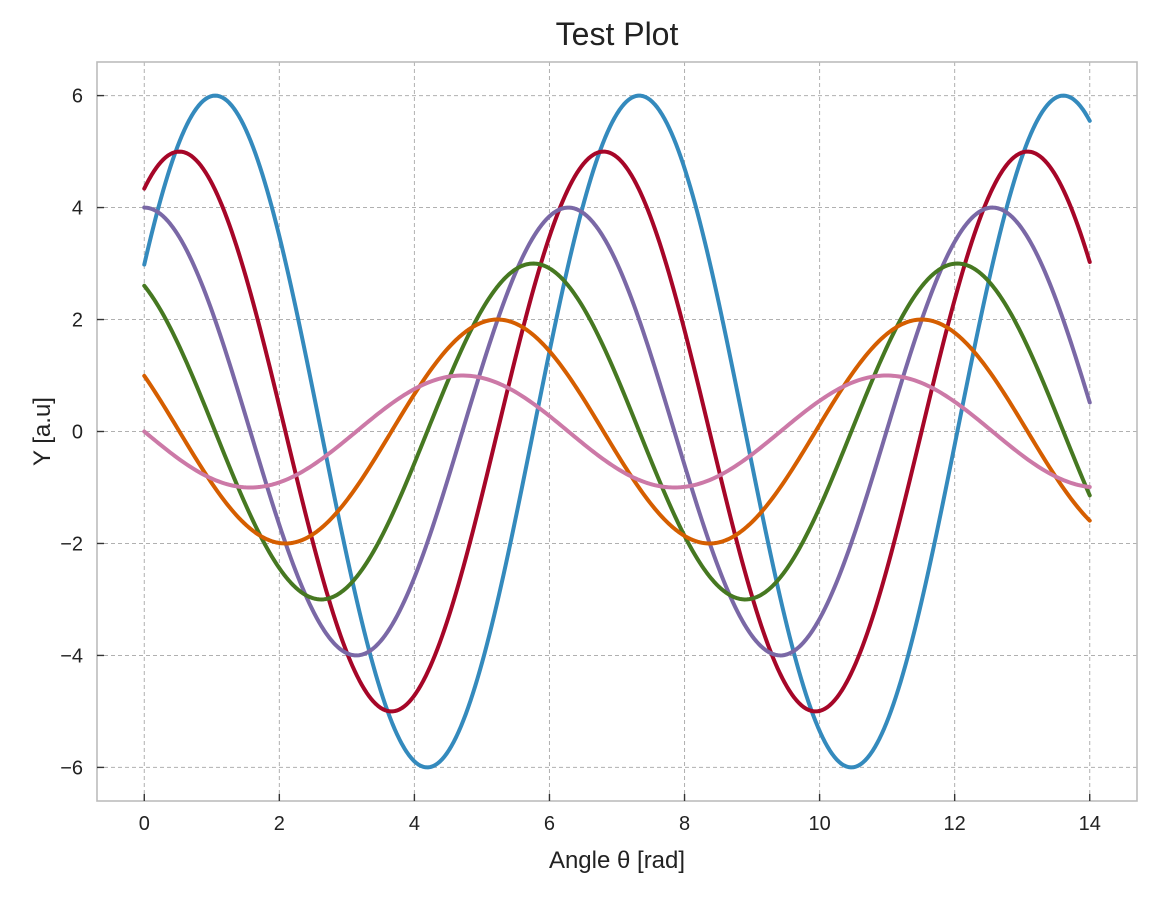  What do you see at coordinates (617, 34) in the screenshot?
I see `chart-title: Test Plot` at bounding box center [617, 34].